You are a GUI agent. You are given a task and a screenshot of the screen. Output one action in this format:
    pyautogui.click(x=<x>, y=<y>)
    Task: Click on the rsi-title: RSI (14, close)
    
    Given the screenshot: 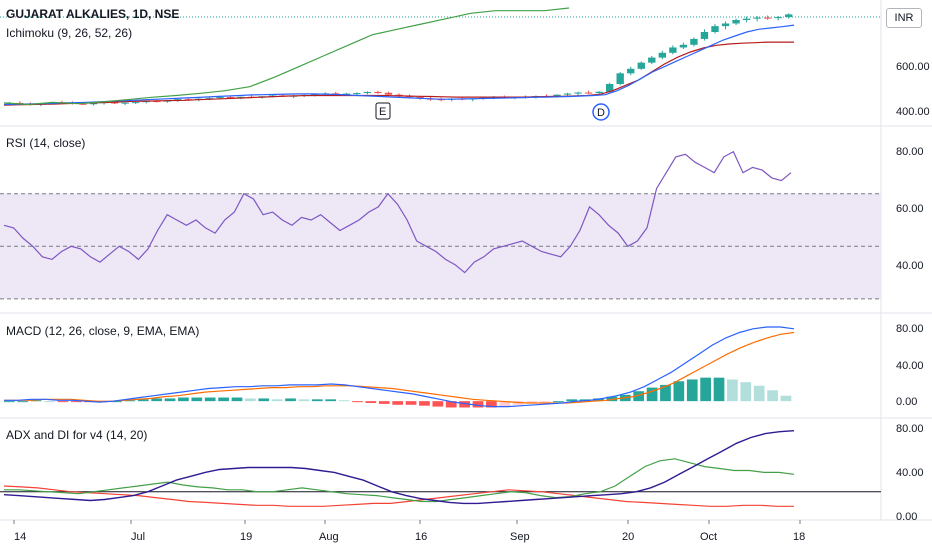 What is the action you would take?
    pyautogui.click(x=45, y=143)
    